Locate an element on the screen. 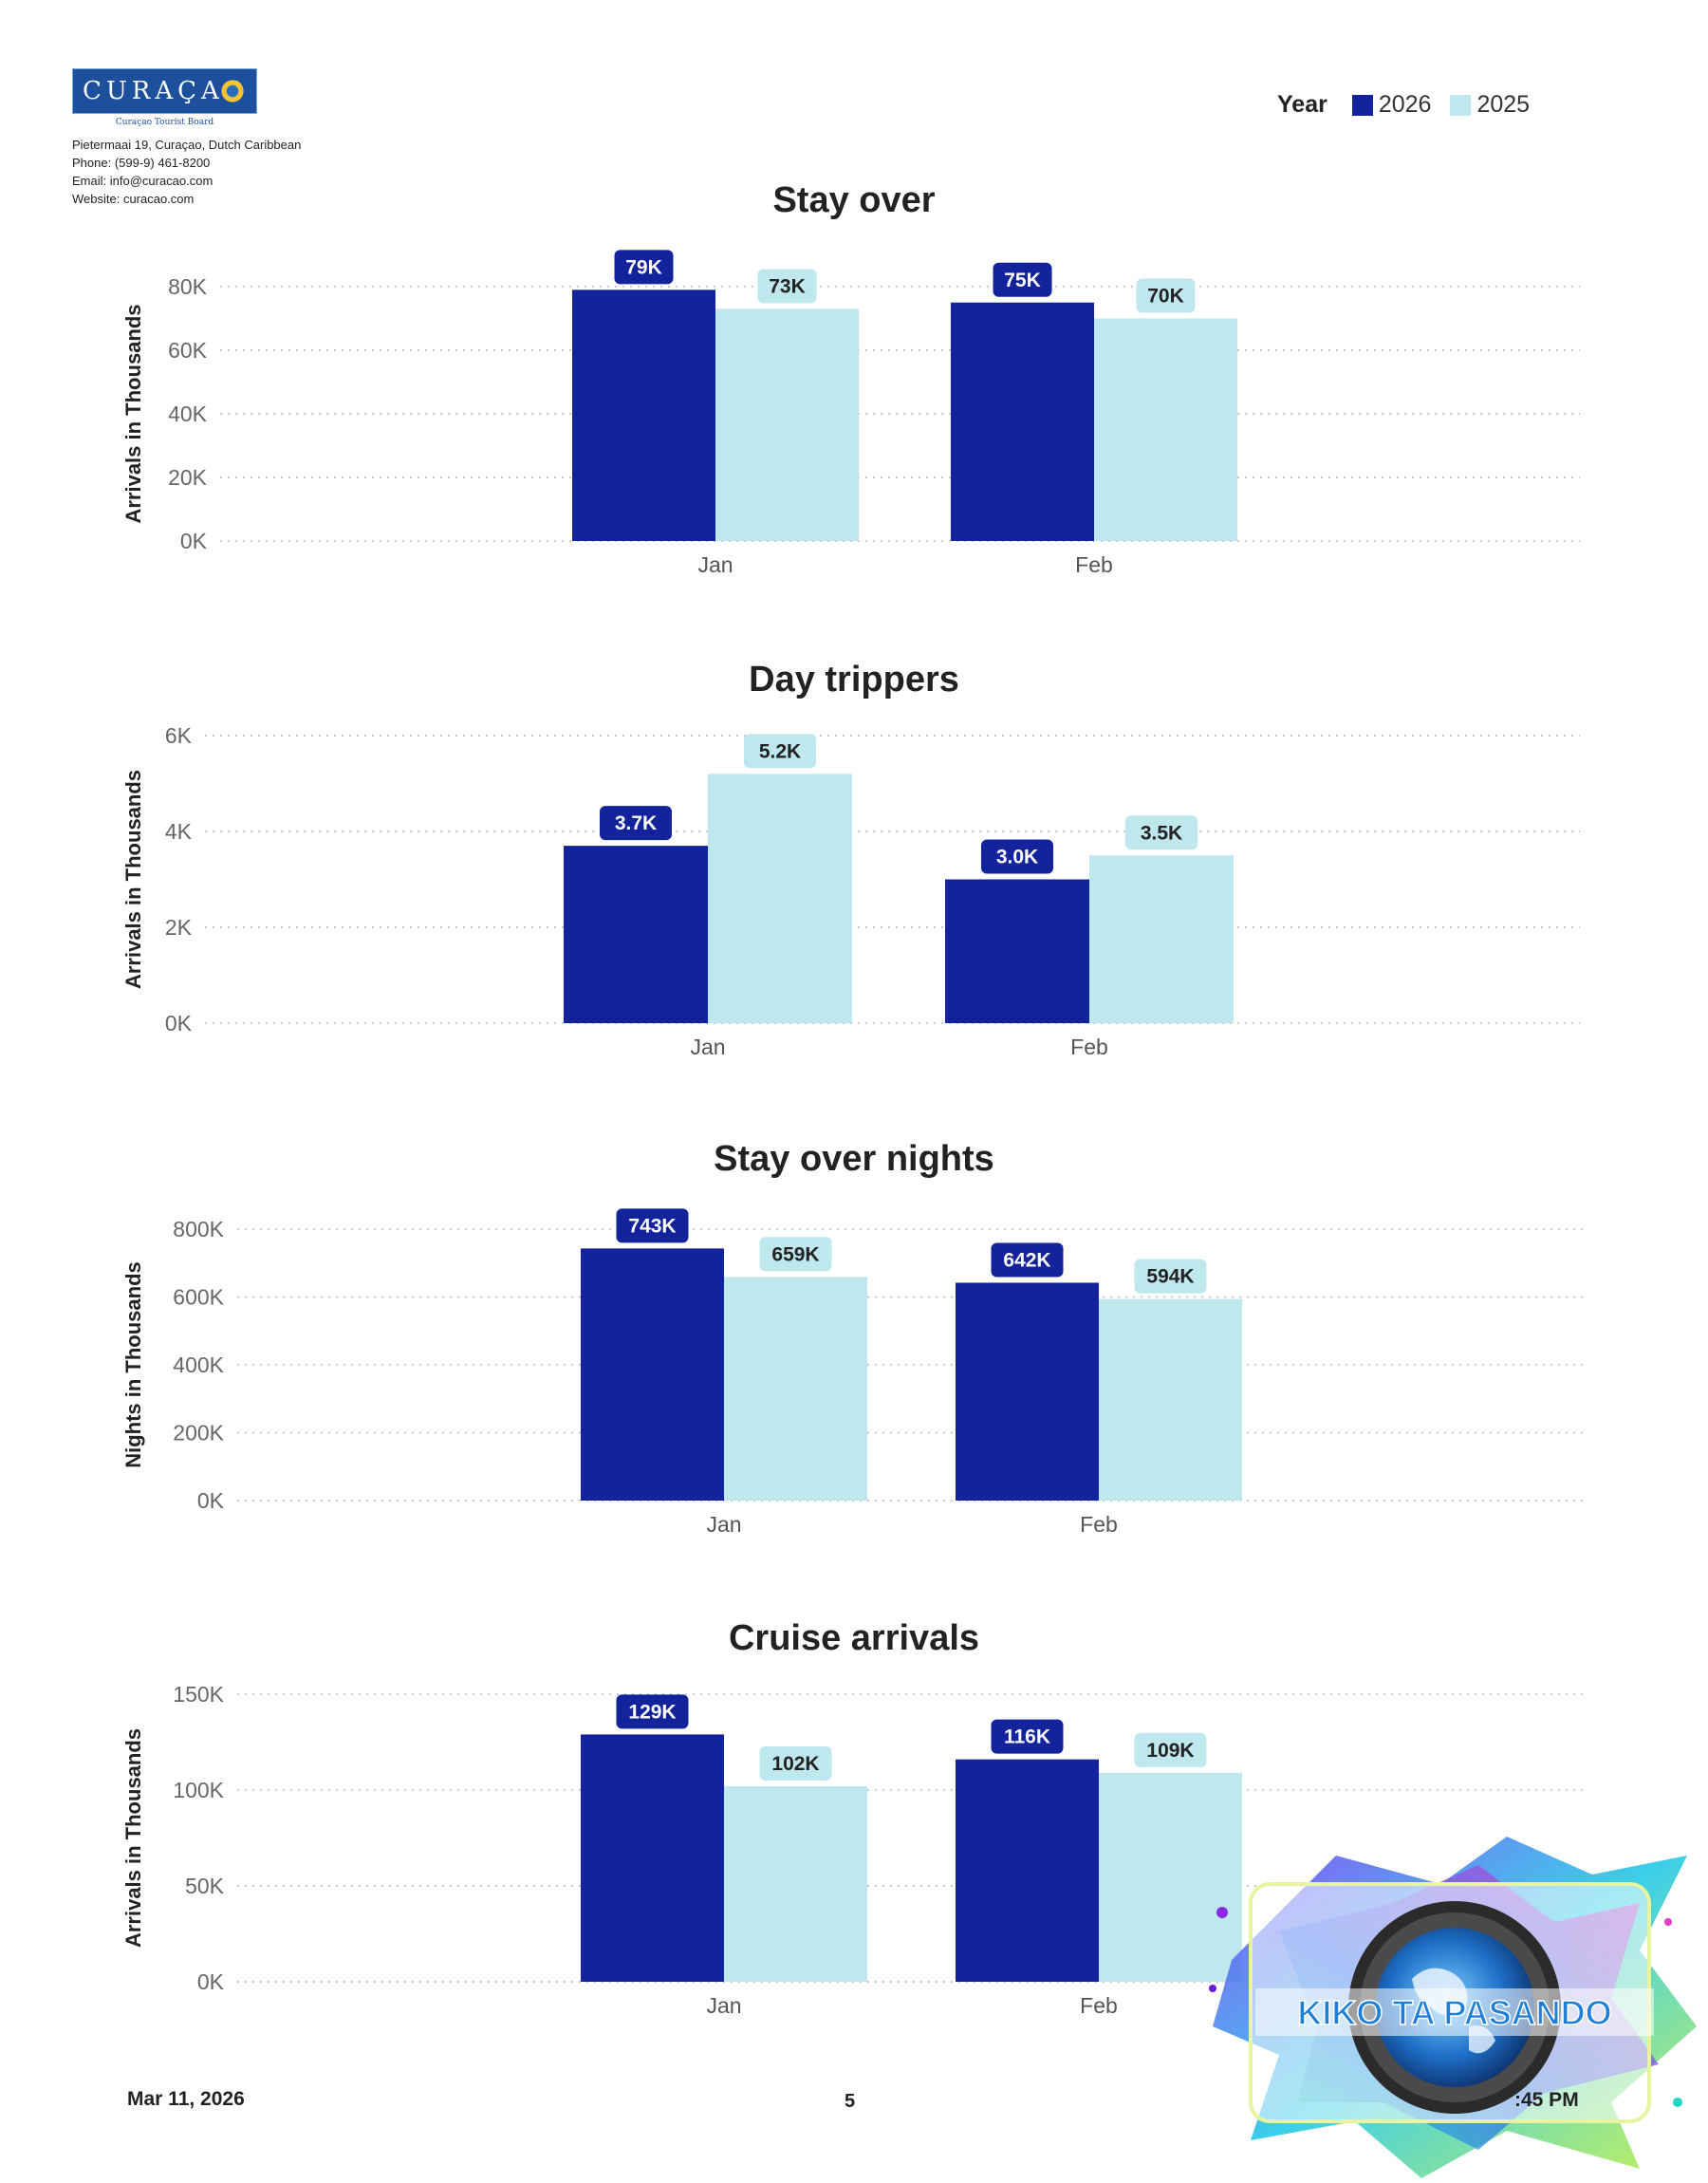 The image size is (1708, 2183). stay-over-bar-2026-feb is located at coordinates (1022, 421).